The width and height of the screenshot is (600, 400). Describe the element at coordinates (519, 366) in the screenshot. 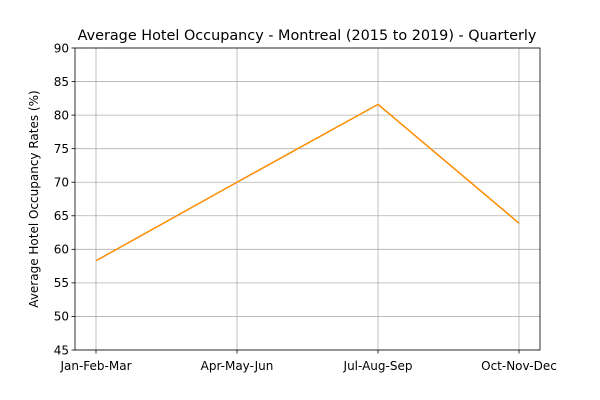

I see `x-tick-label: Oct-Nov-Dec` at that location.